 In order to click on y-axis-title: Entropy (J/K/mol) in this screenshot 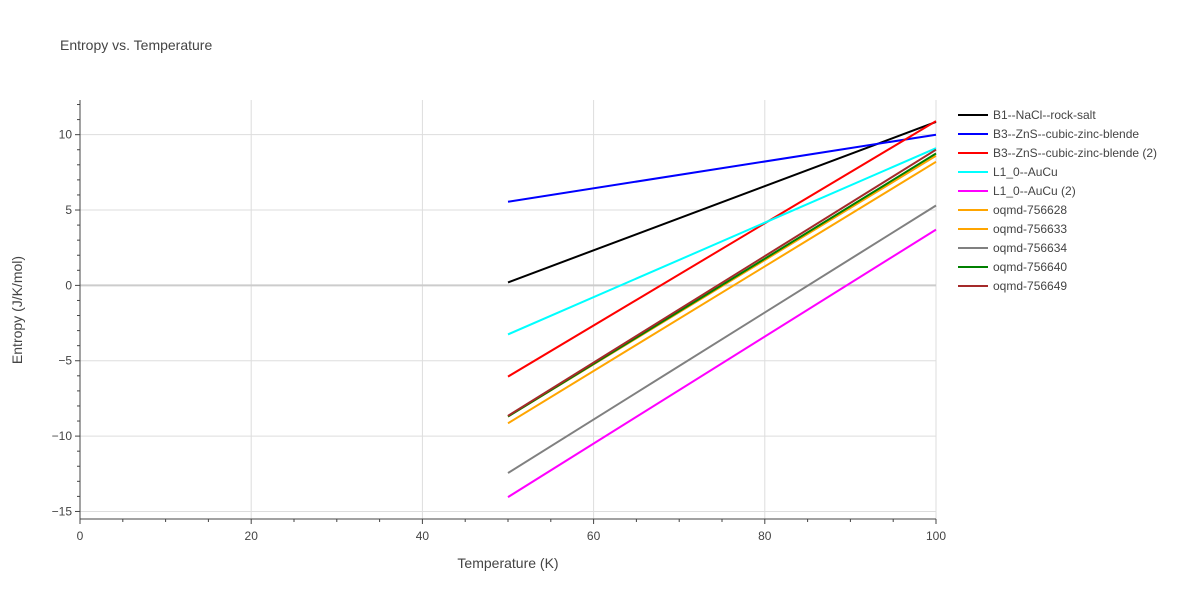, I will do `click(17, 310)`.